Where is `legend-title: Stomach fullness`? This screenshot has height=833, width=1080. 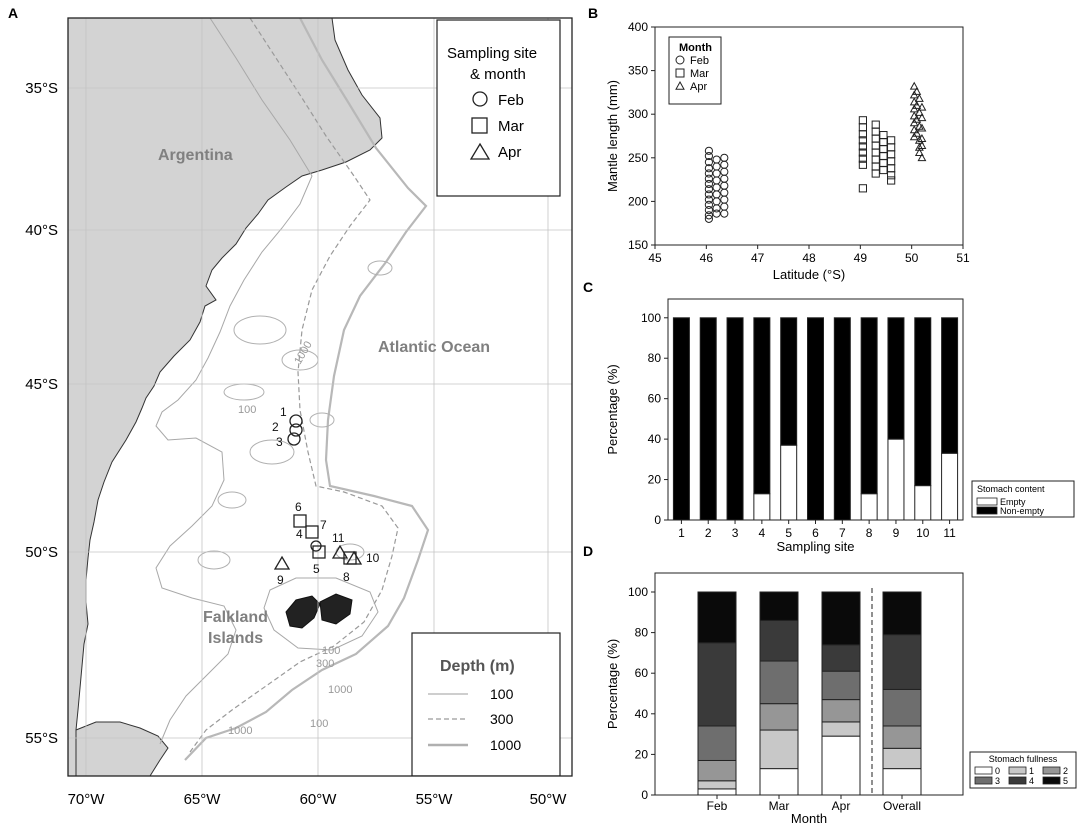
legend-title: Stomach fullness is located at coordinates (1023, 759).